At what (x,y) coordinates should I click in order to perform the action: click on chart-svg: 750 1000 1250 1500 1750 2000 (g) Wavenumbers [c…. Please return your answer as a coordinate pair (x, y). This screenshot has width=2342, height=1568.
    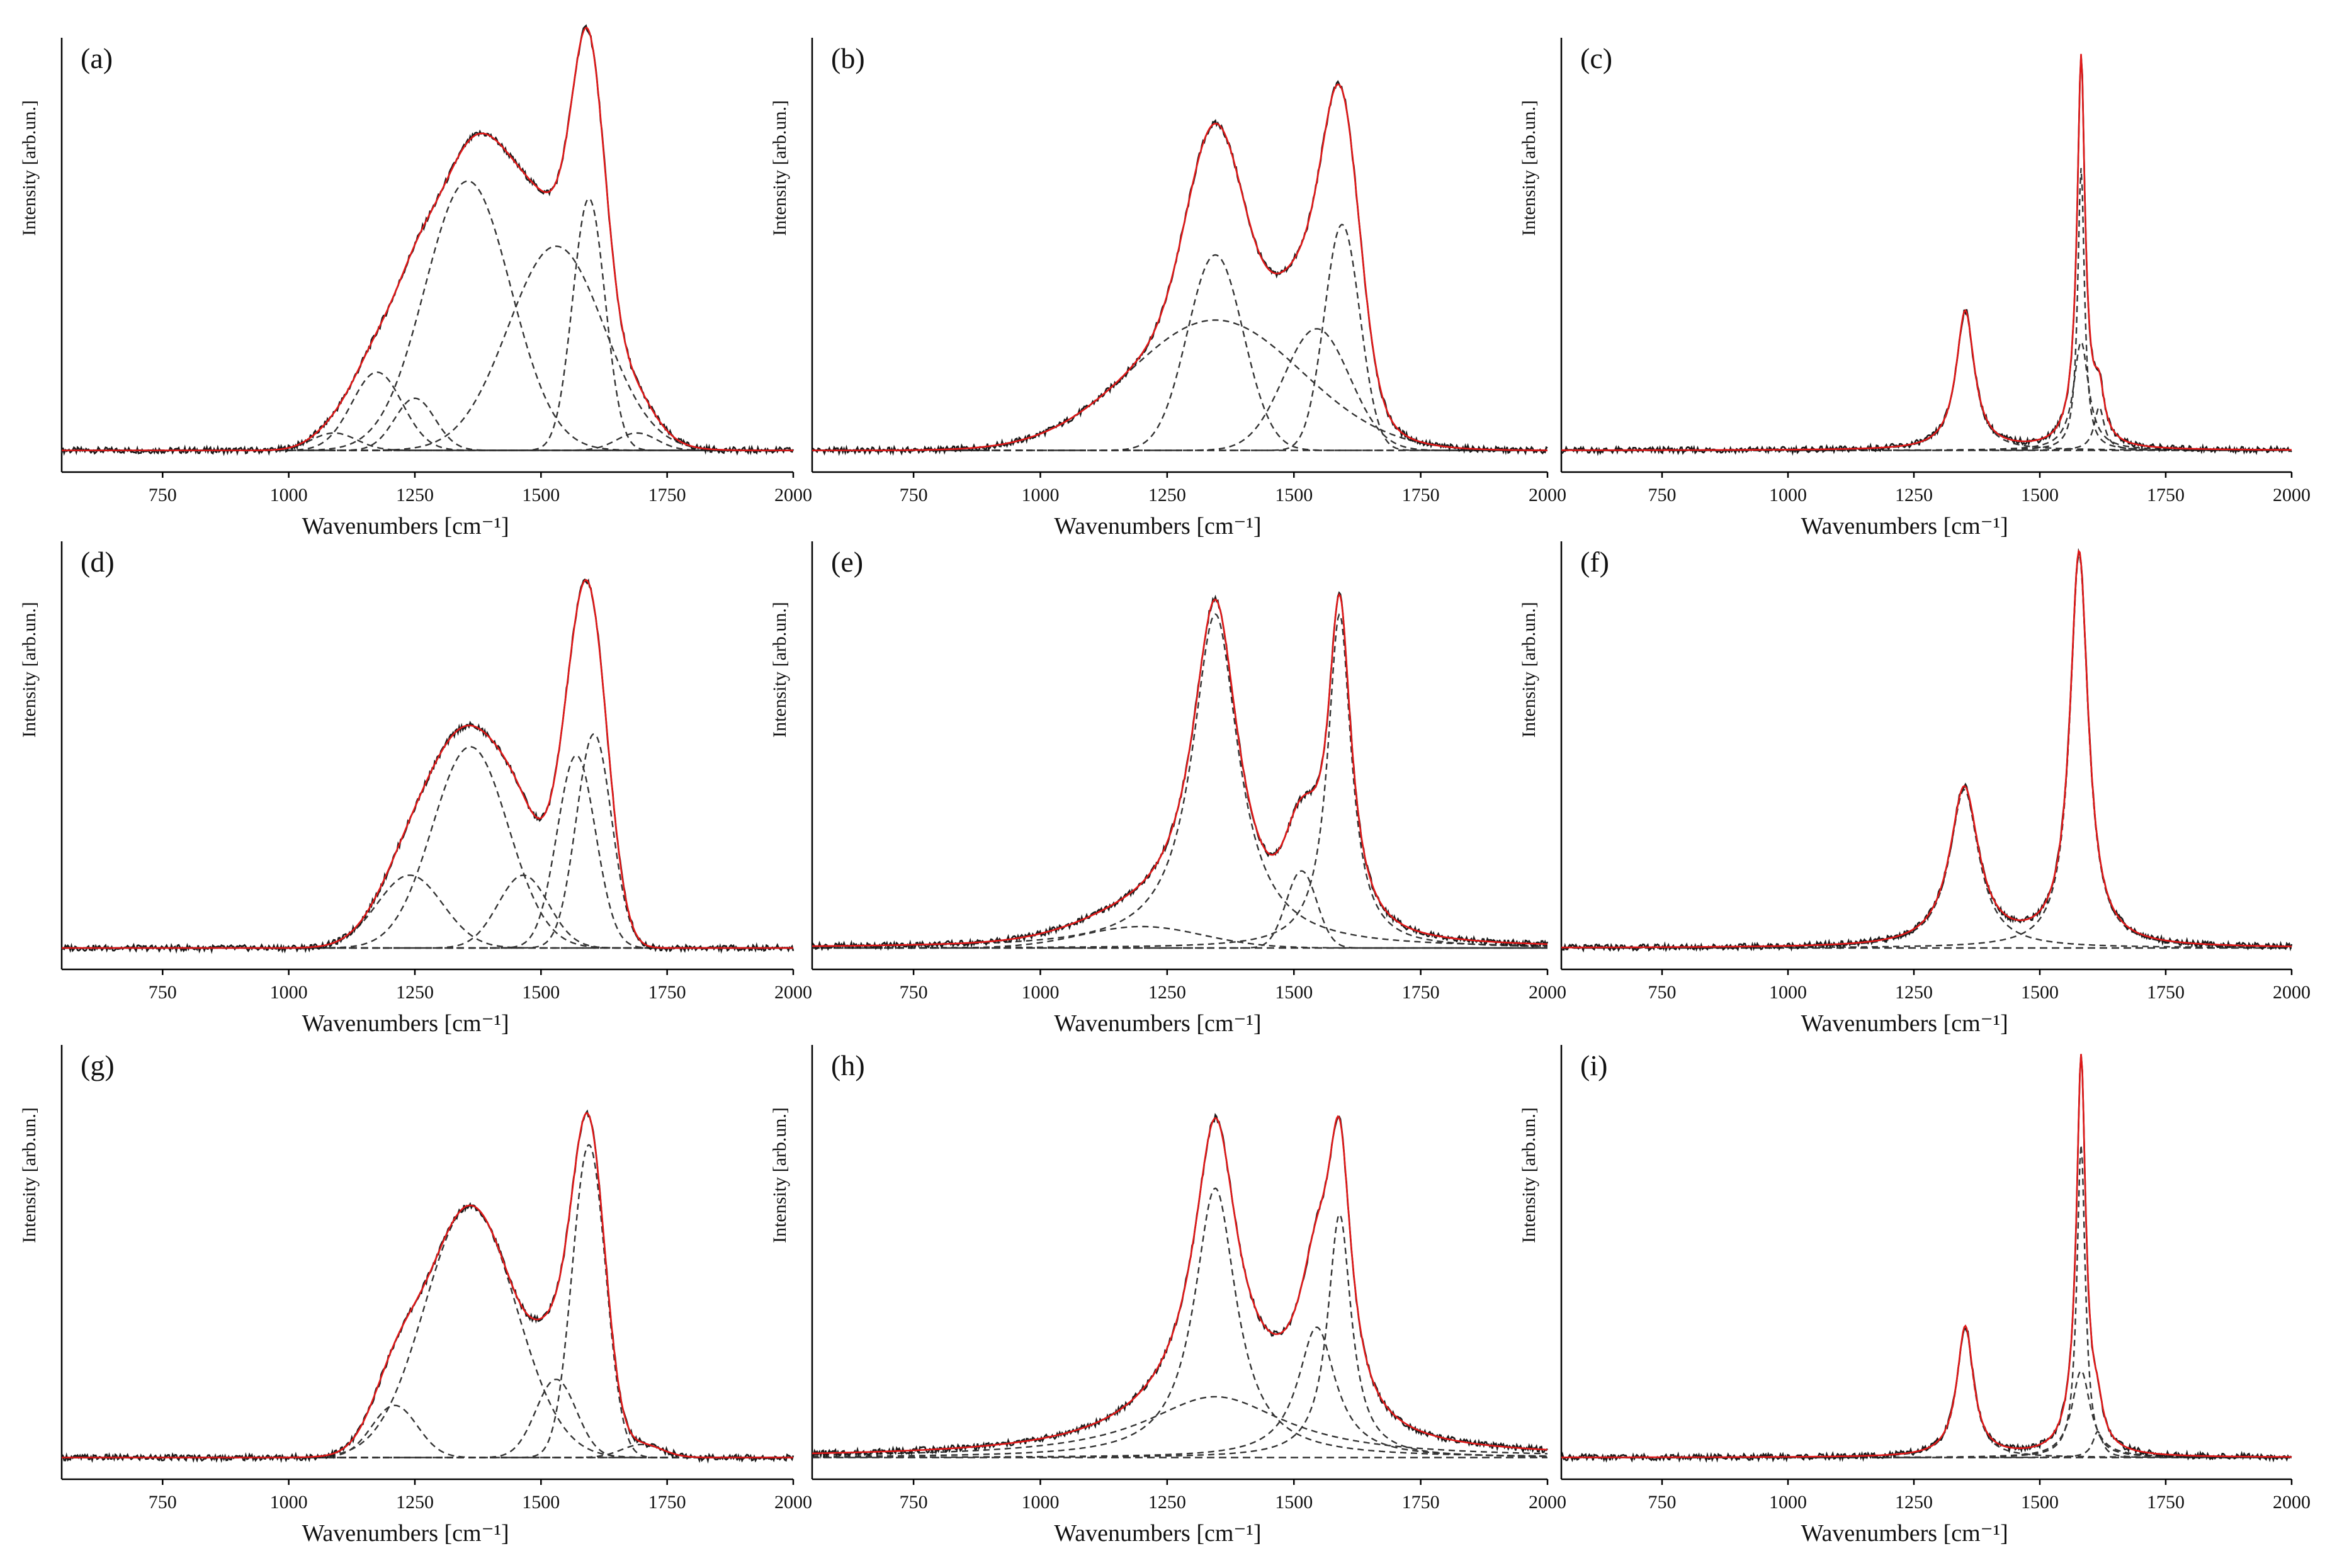
    Looking at the image, I should click on (415, 1296).